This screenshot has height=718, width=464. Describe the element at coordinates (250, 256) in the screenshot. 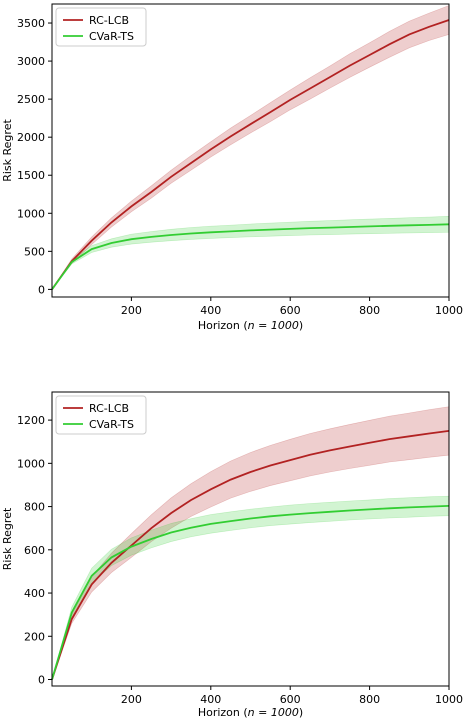

I see `series-line-cvar-ts` at that location.